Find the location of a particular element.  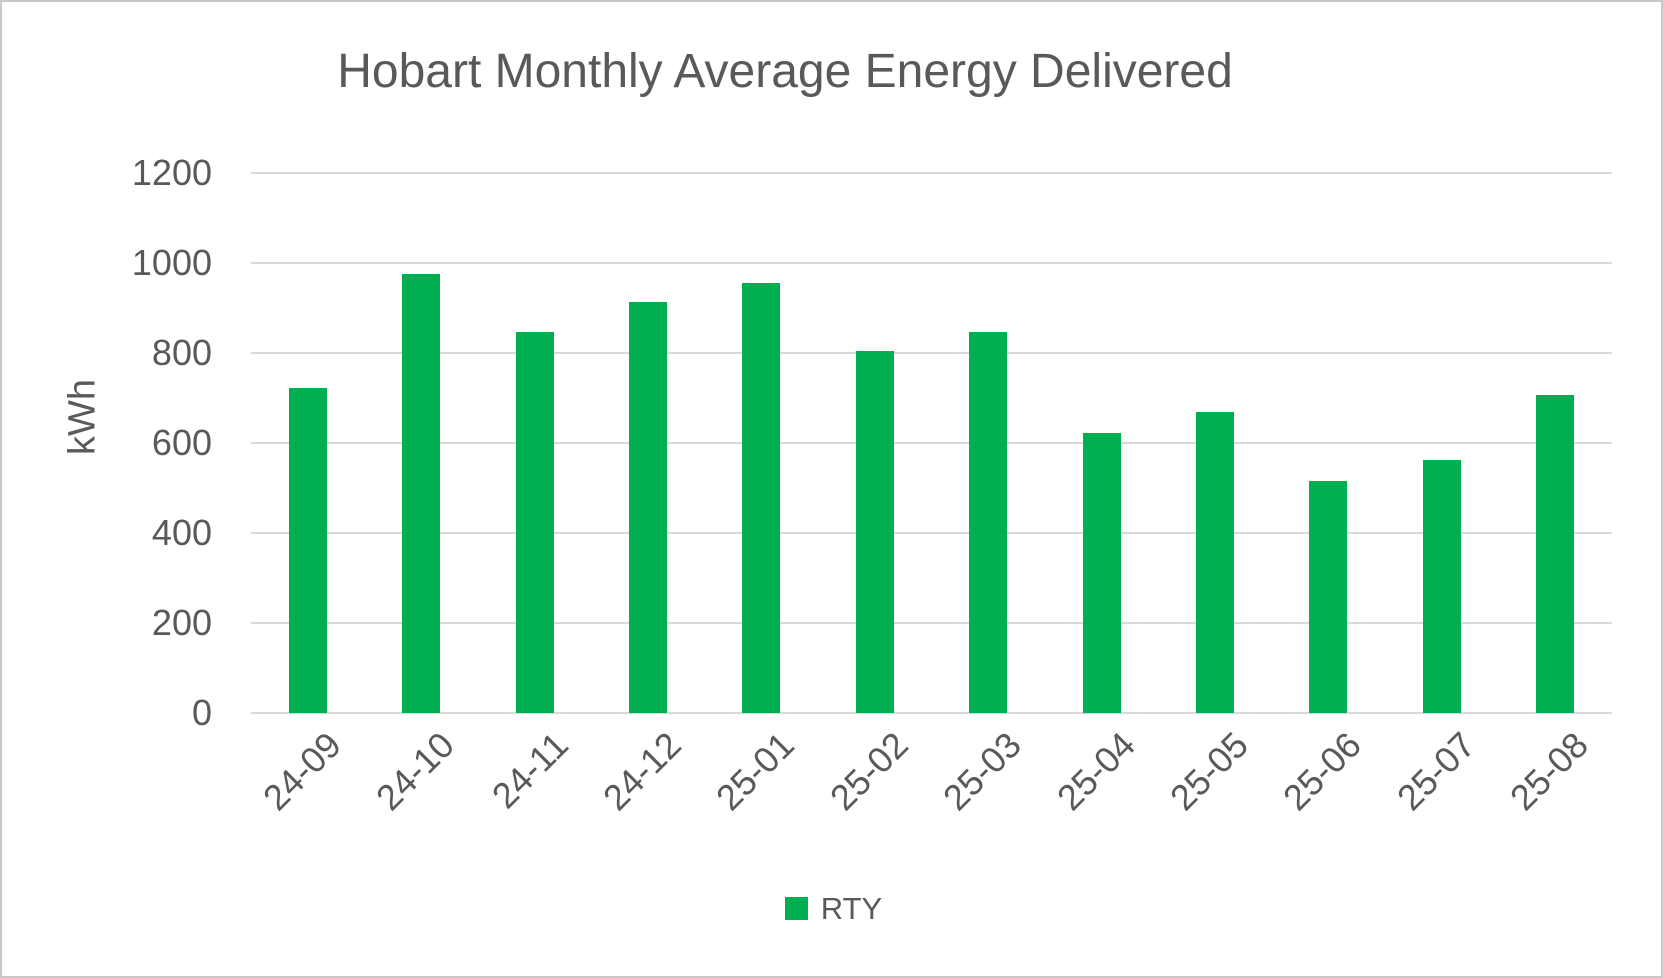

x-tick-label-25-07: 25-07 is located at coordinates (1435, 771).